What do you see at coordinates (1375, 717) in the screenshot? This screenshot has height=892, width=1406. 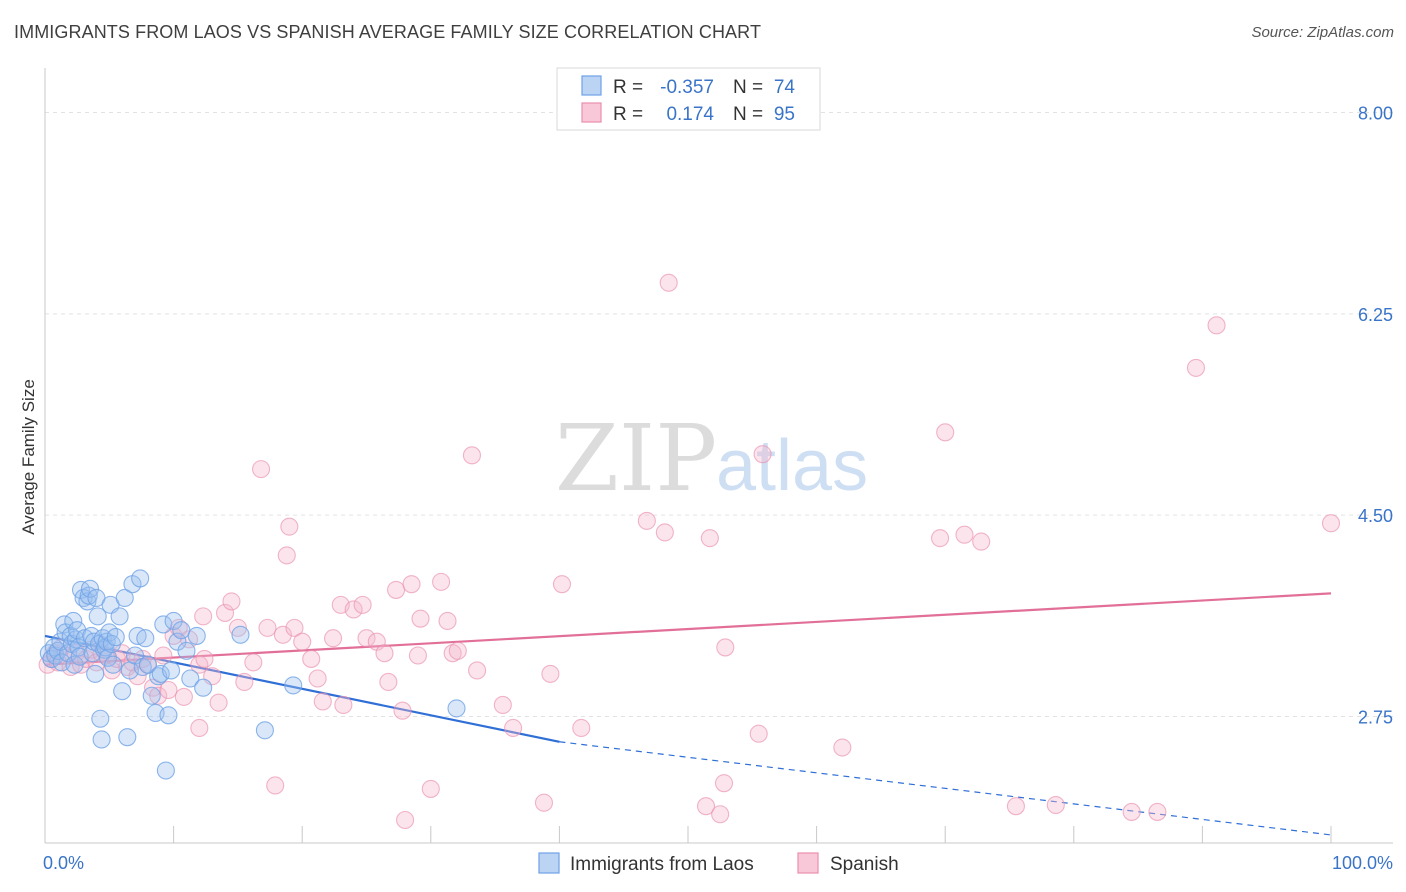 I see `y-tick-label-0: 2.75` at bounding box center [1375, 717].